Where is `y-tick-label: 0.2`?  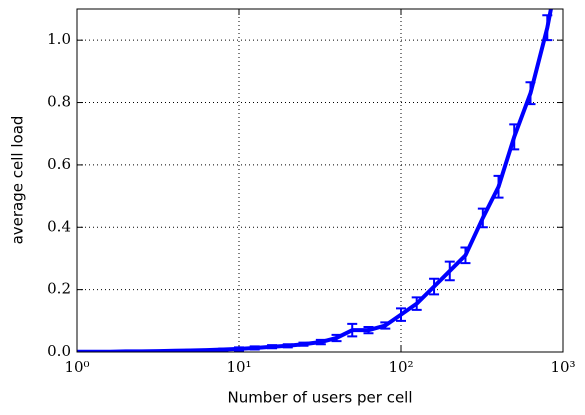 y-tick-label: 0.2 is located at coordinates (59, 289).